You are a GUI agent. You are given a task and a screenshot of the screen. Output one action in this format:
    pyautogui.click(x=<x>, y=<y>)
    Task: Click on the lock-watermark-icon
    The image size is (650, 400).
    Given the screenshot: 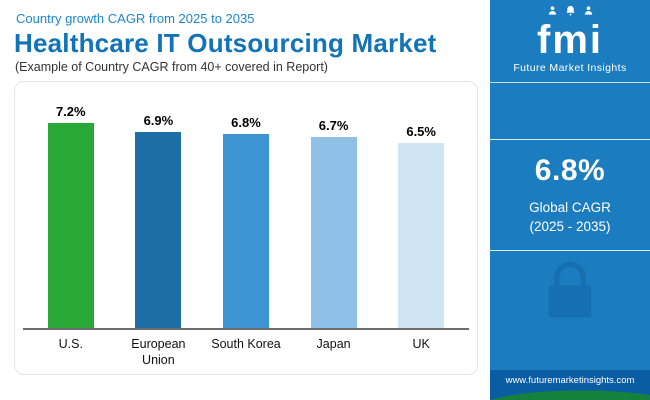 What is the action you would take?
    pyautogui.click(x=570, y=293)
    